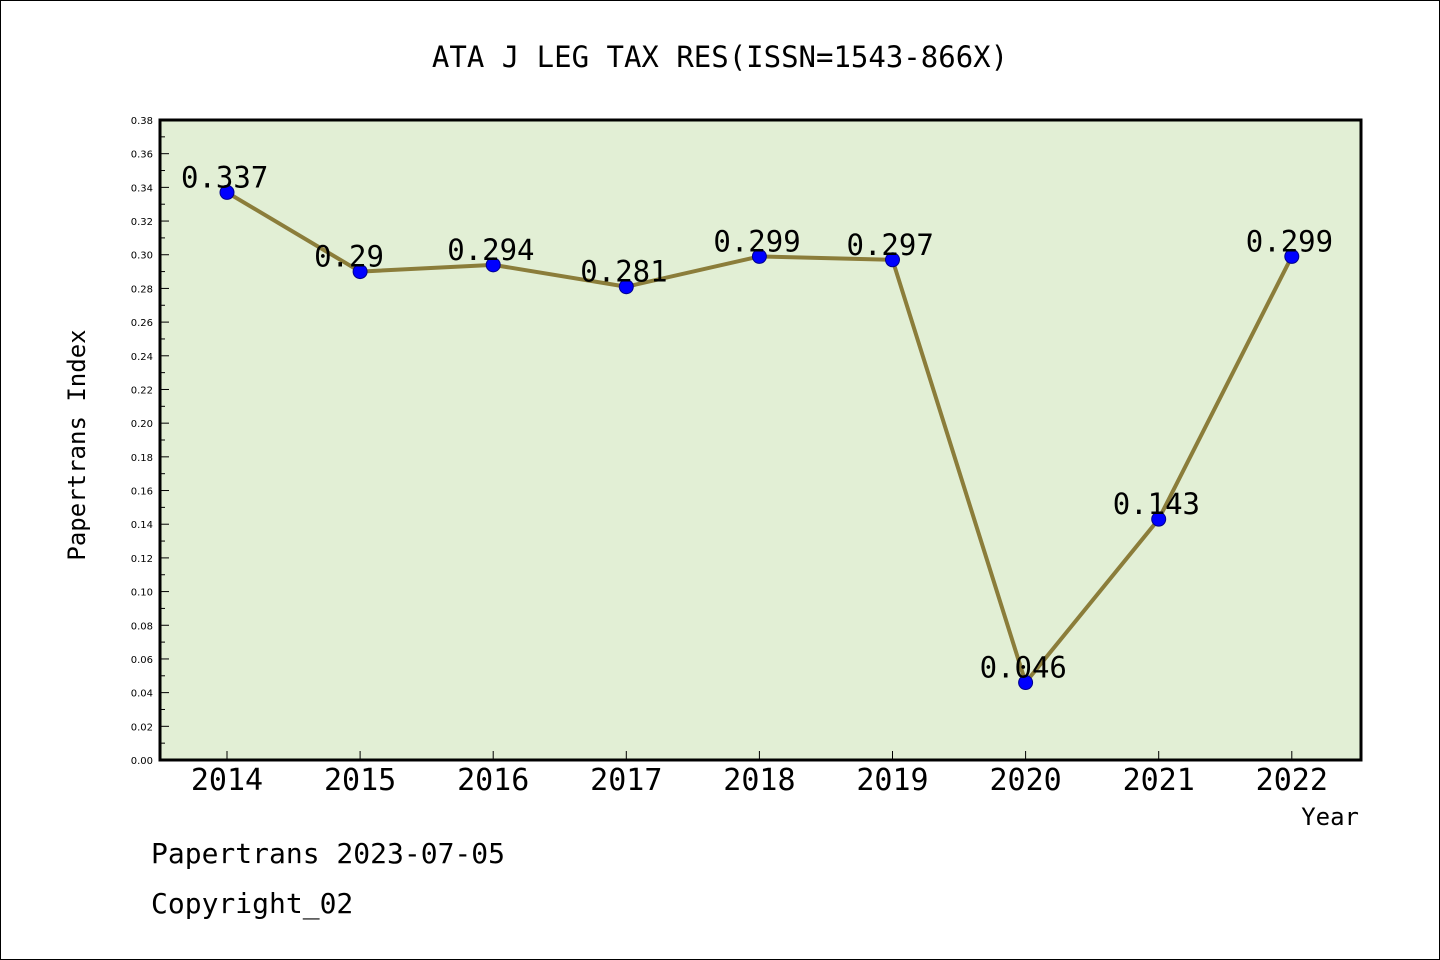 This screenshot has height=960, width=1440. What do you see at coordinates (142, 121) in the screenshot?
I see `y-tick-label: 0.38` at bounding box center [142, 121].